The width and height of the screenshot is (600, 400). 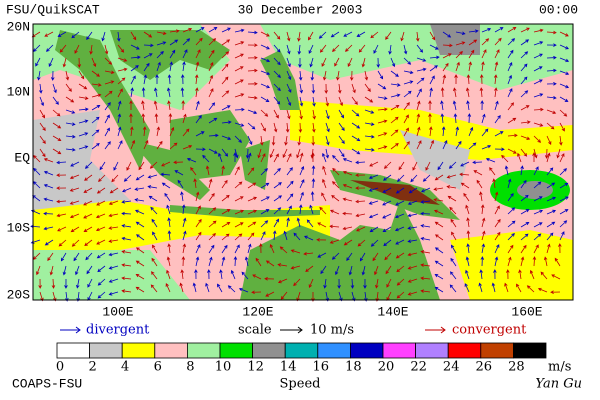 I want to click on colorbar-tick: 28, so click(x=516, y=367).